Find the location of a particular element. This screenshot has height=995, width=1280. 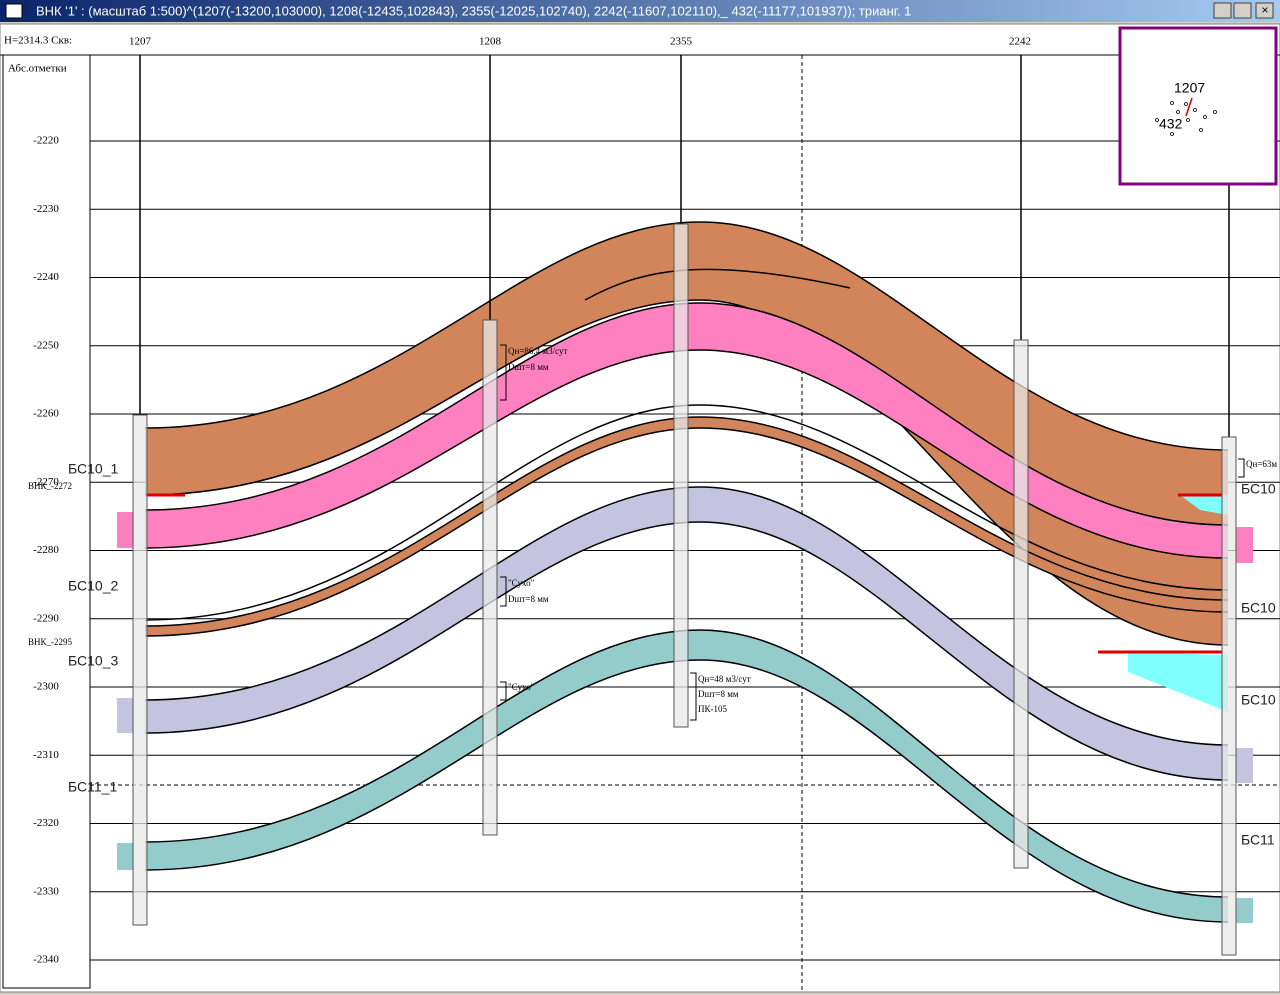

inset-label: 1207 is located at coordinates (1189, 88).